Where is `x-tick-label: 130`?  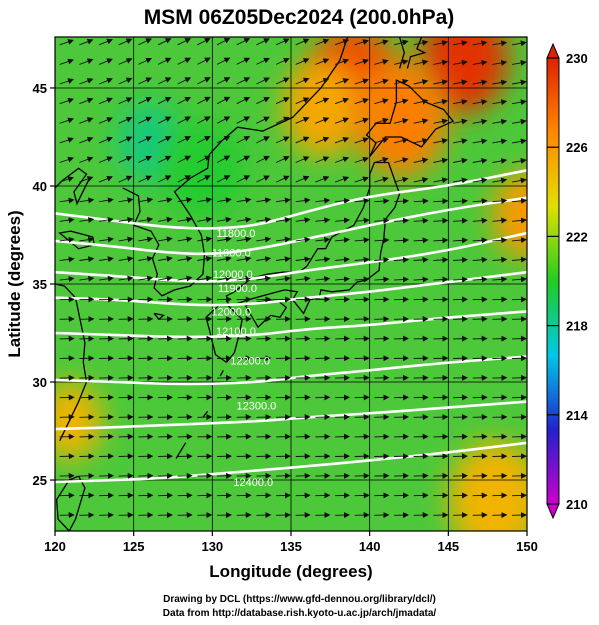
x-tick-label: 130 is located at coordinates (212, 546).